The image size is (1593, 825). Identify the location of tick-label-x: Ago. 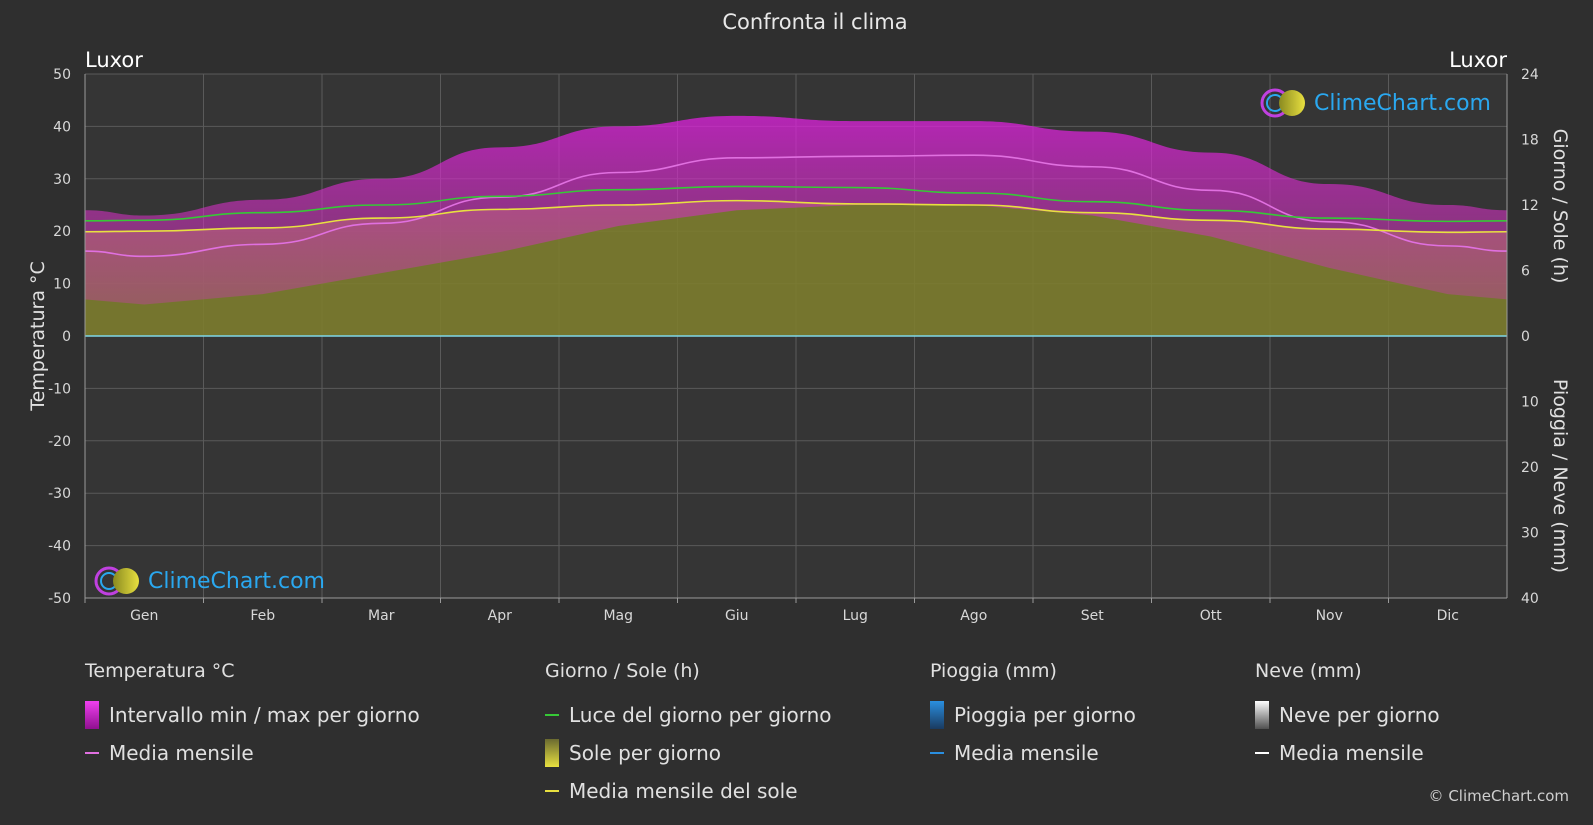
(973, 616).